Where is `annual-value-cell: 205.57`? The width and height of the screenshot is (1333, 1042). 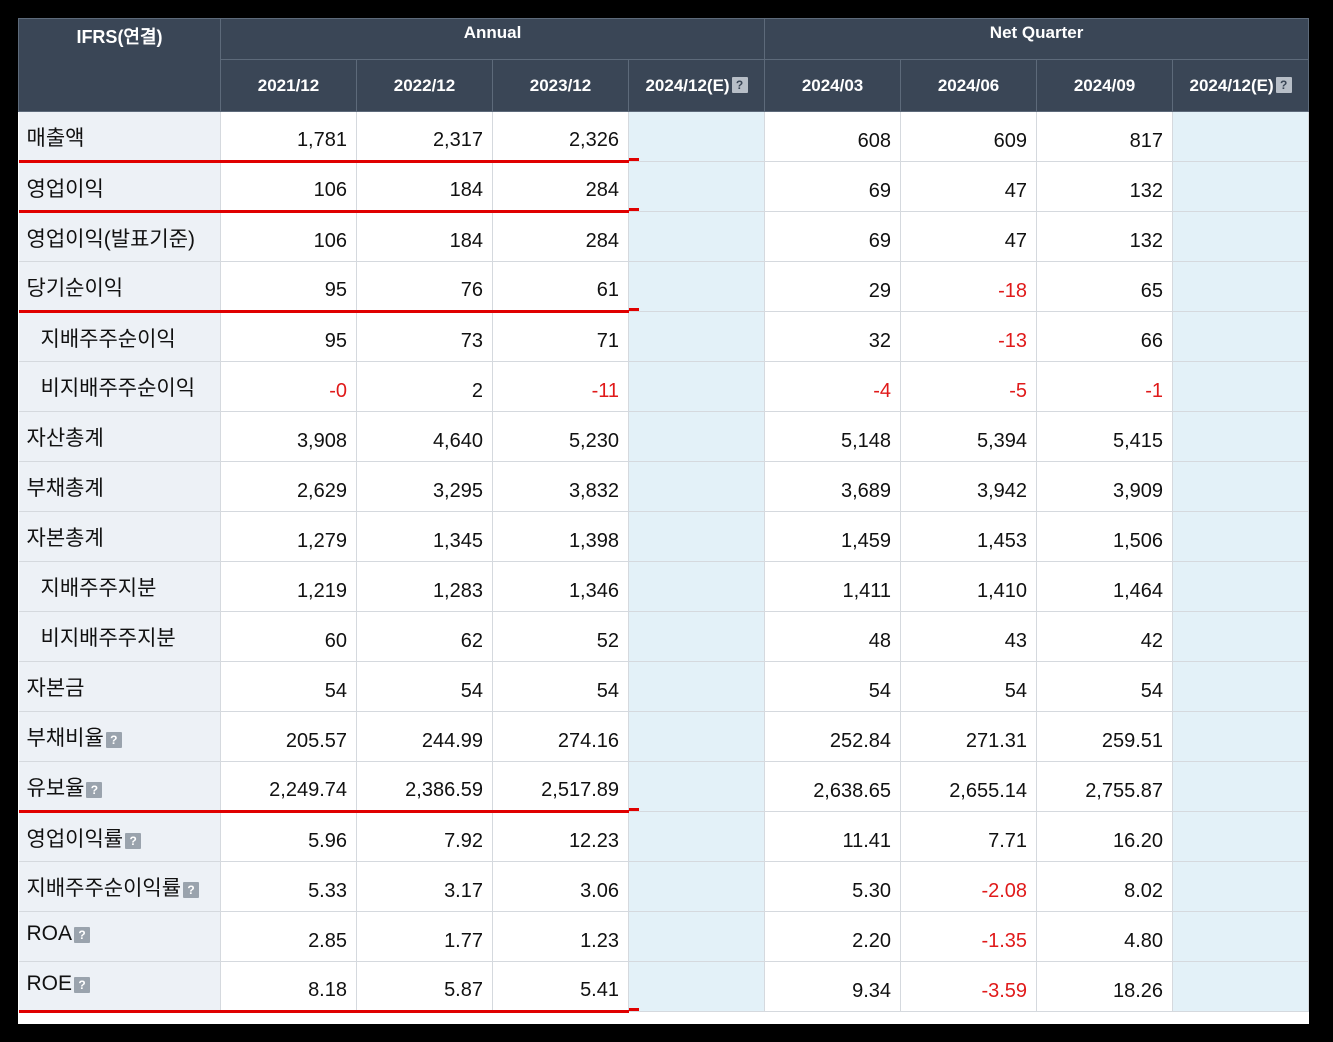
annual-value-cell: 205.57 is located at coordinates (288, 736).